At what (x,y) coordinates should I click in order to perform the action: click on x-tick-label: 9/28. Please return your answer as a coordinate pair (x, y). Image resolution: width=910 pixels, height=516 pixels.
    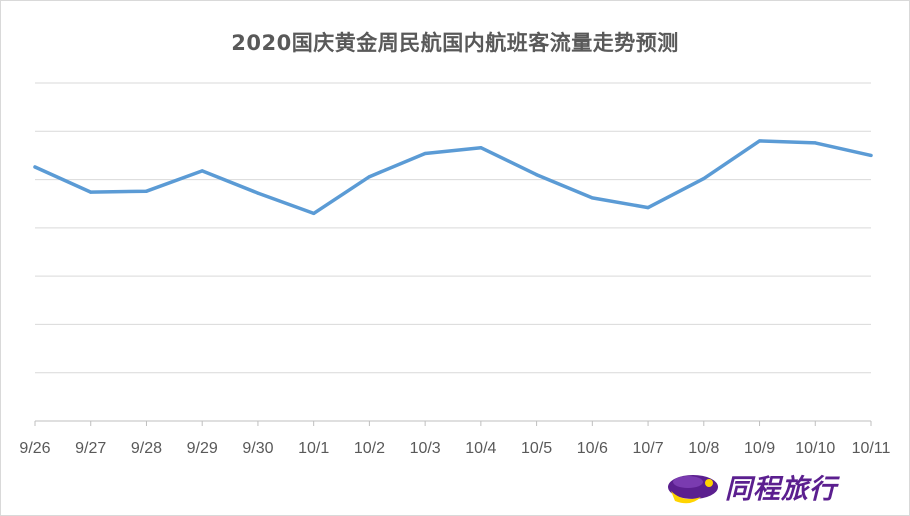
    Looking at the image, I should click on (146, 448).